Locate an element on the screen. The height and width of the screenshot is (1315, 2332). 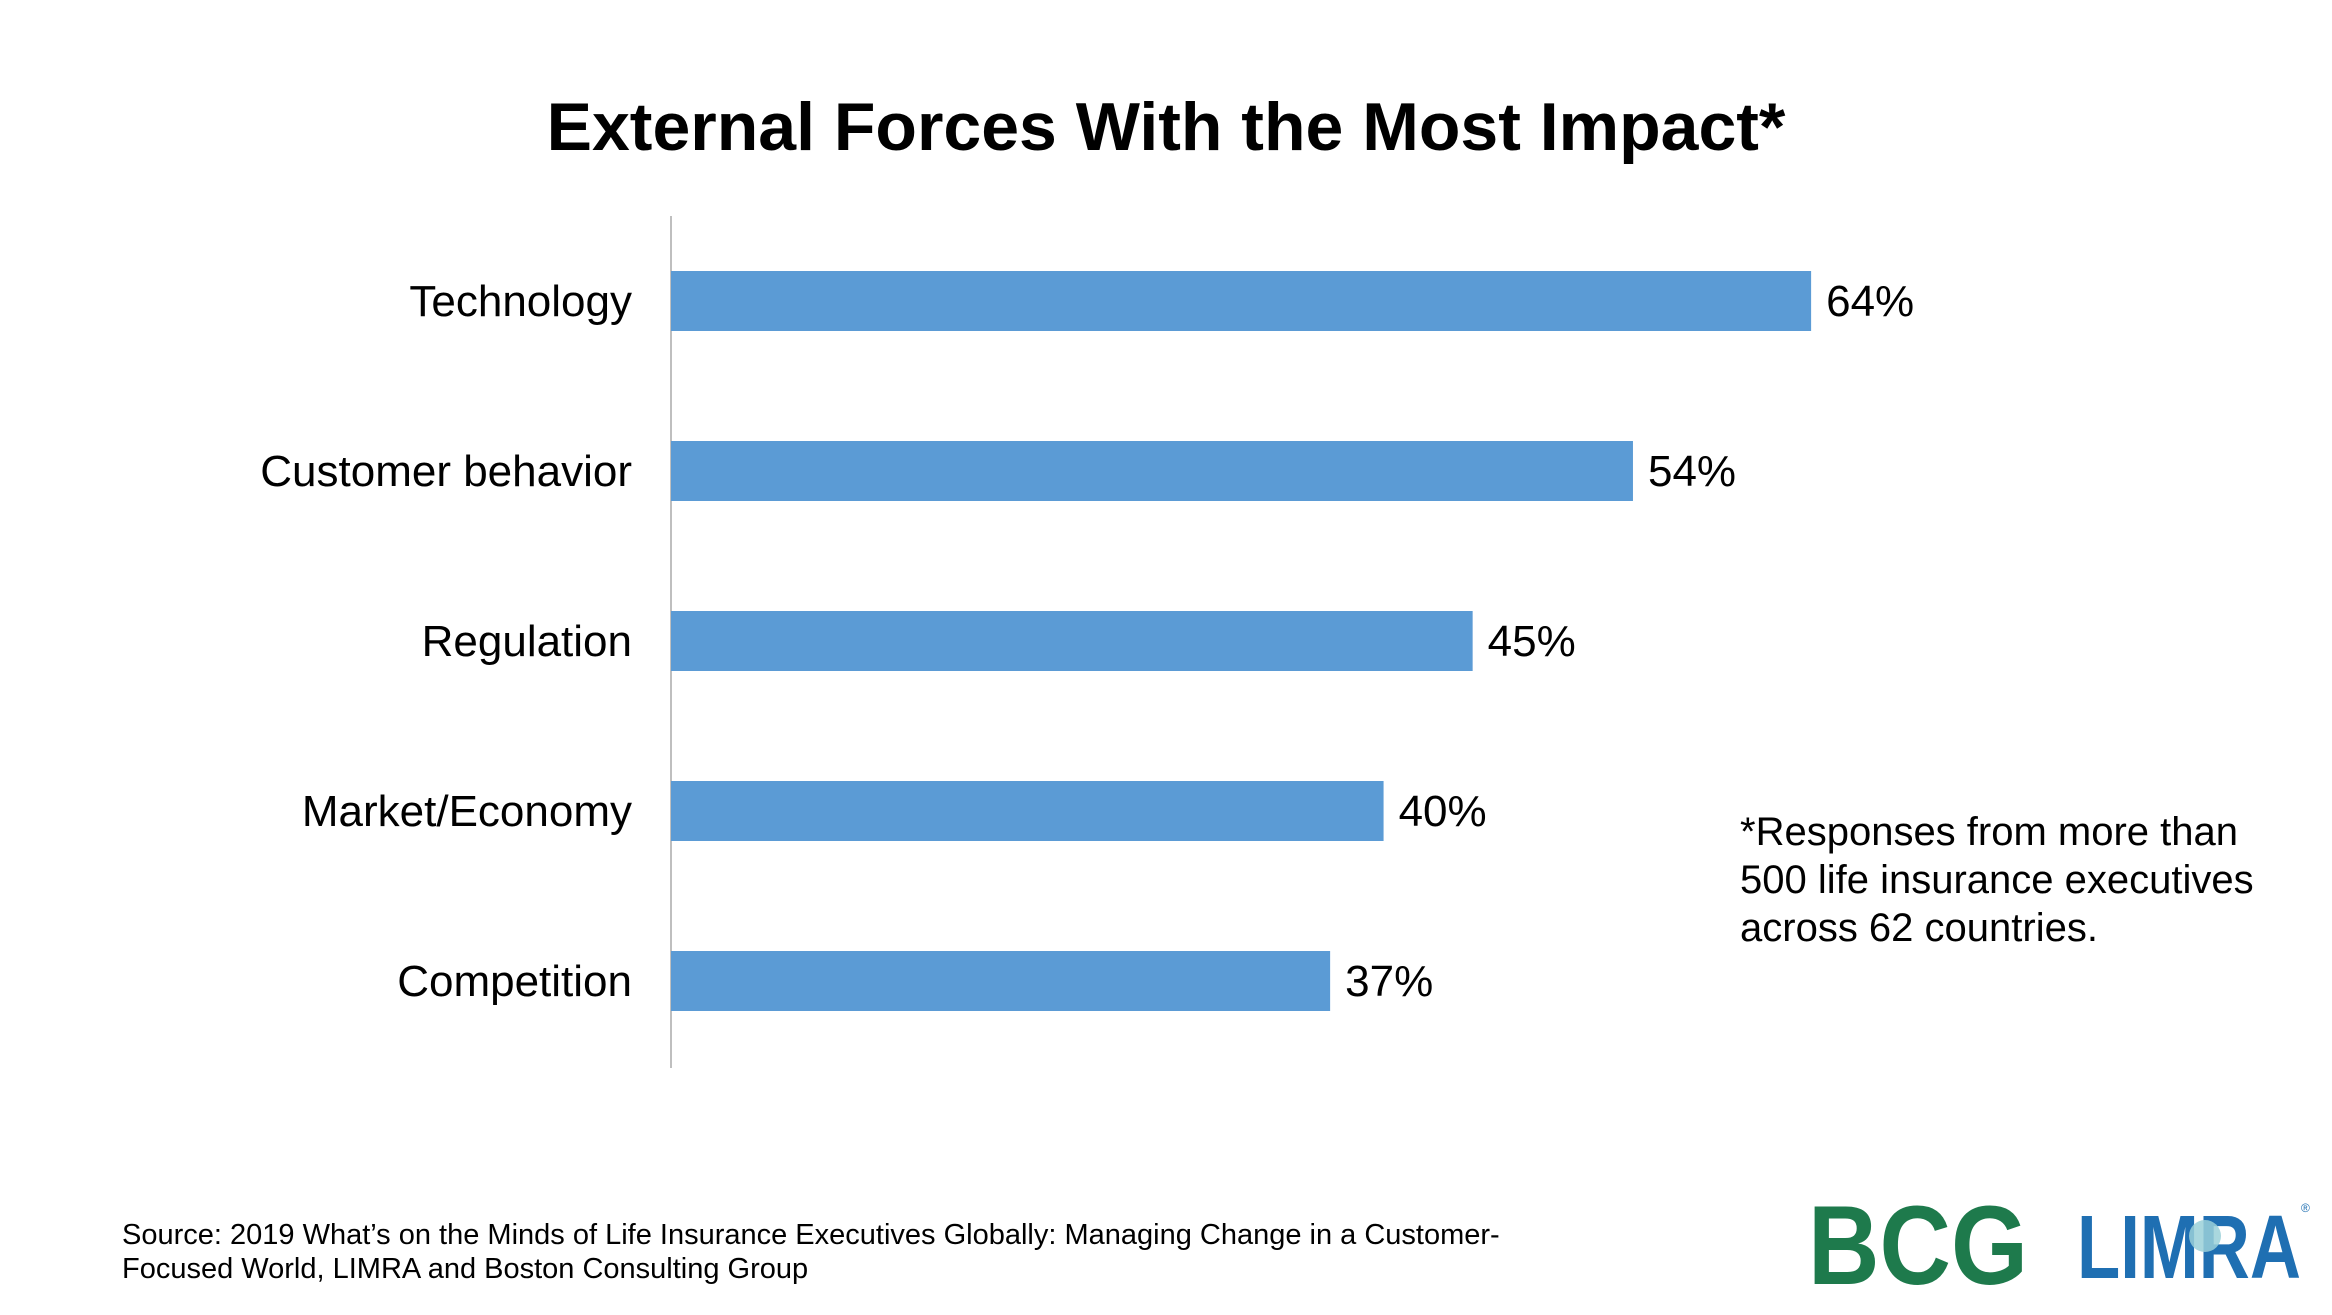
globe-icon is located at coordinates (2205, 1236).